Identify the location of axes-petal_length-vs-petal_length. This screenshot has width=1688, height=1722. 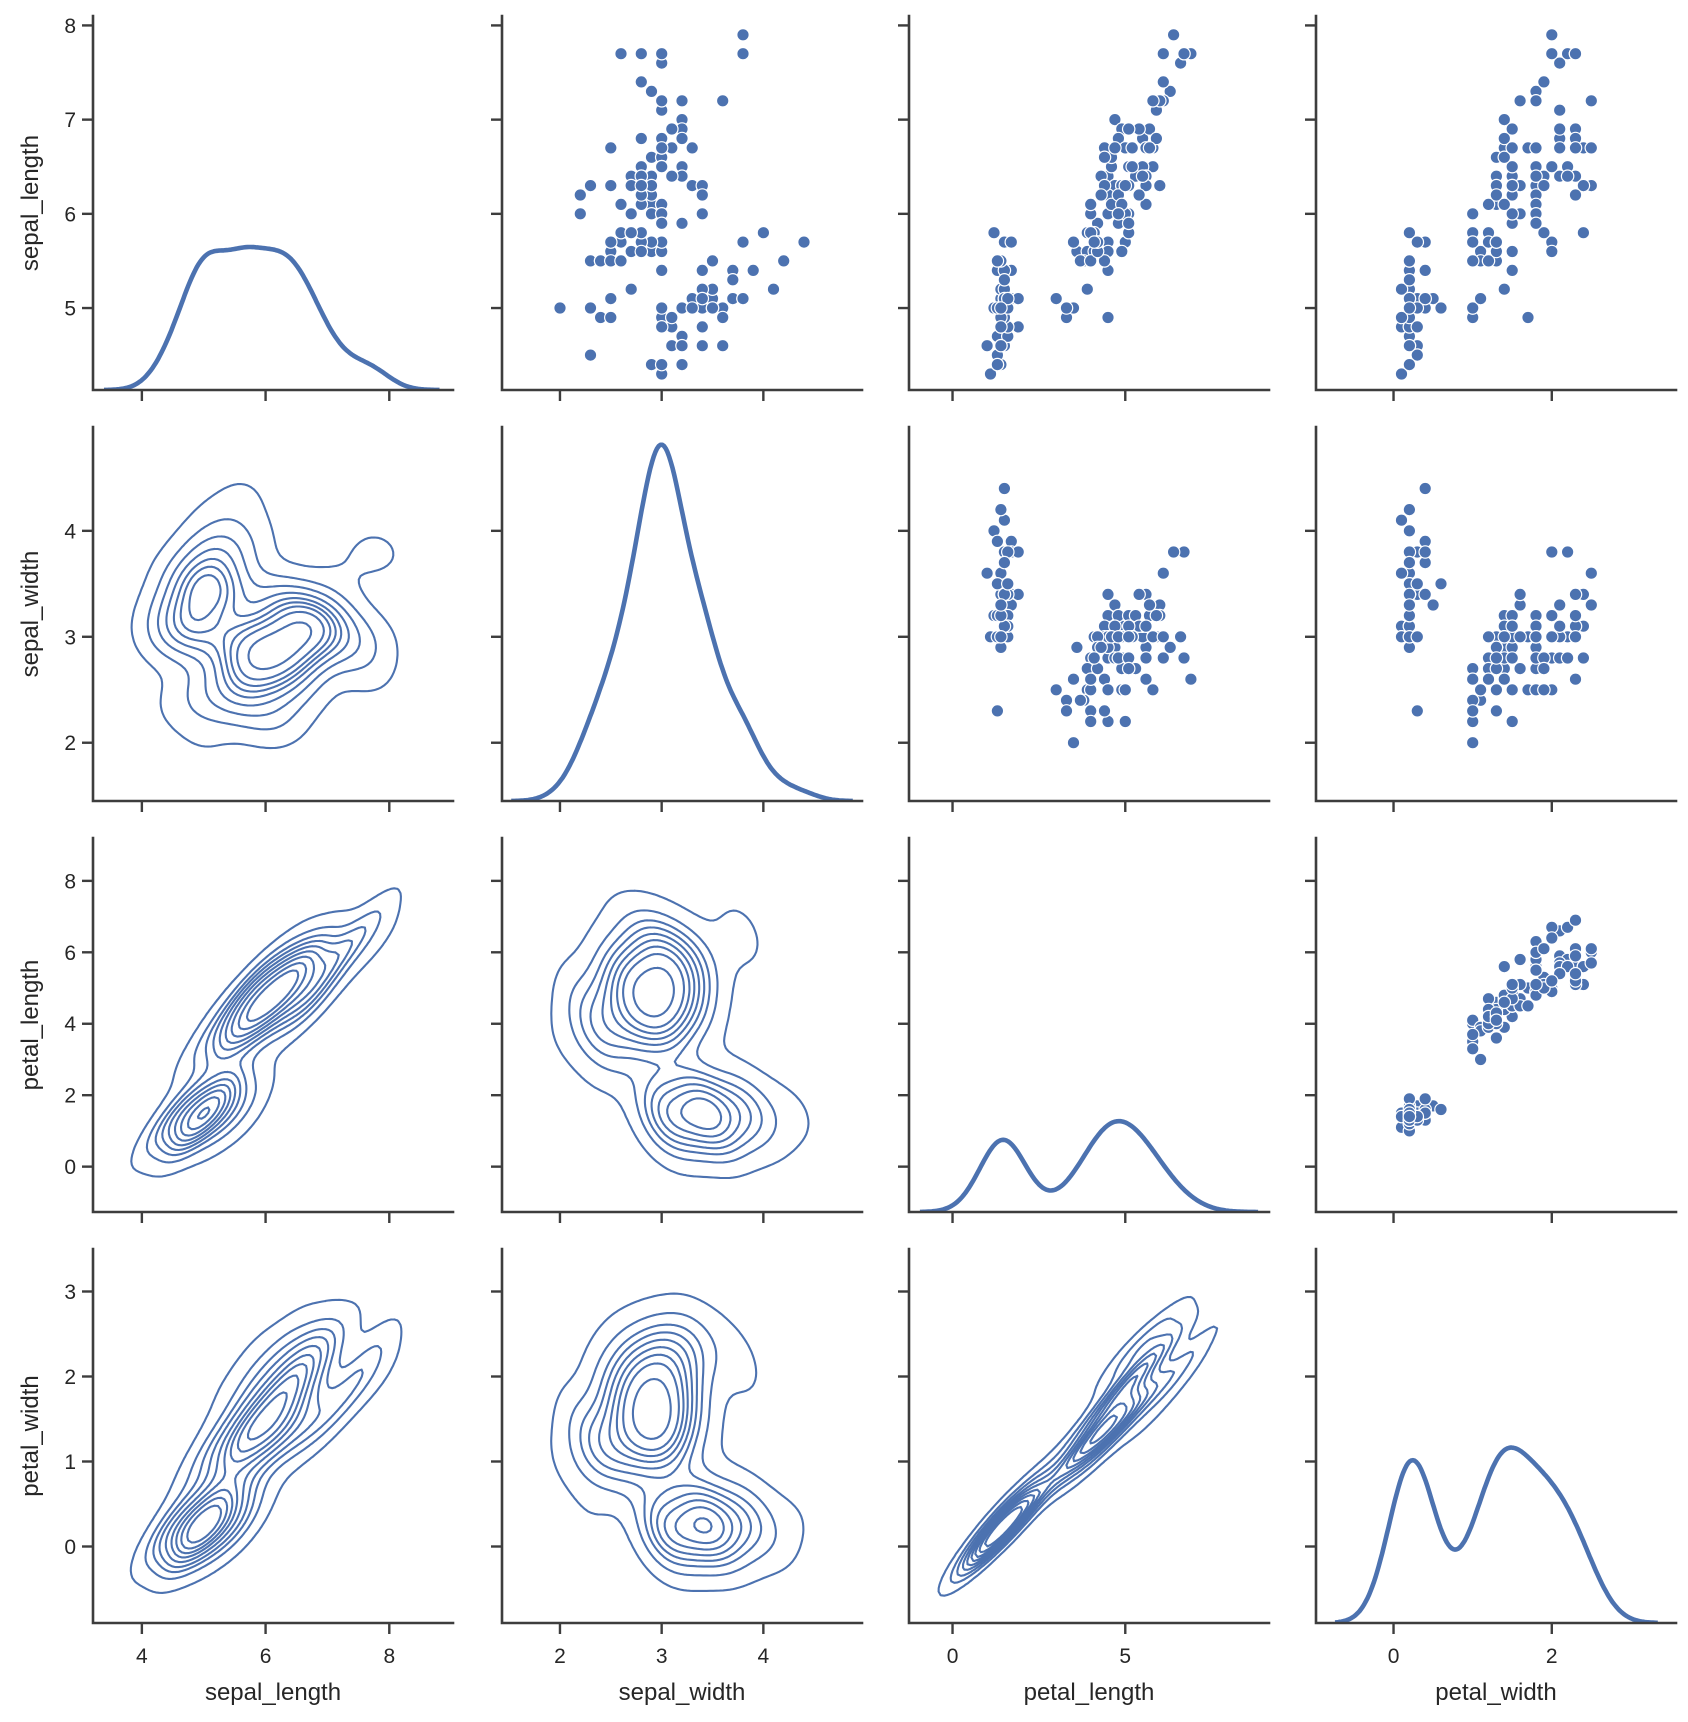
(1084, 1029).